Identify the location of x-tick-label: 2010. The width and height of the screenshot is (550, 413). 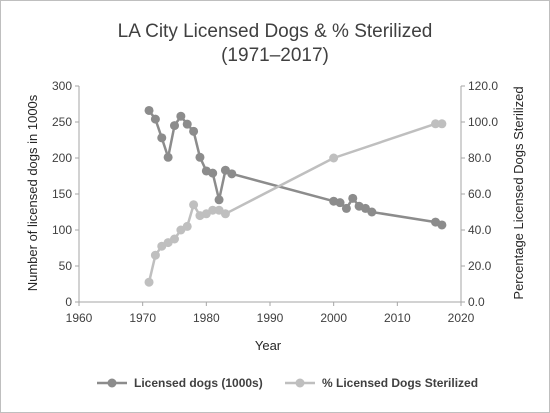
(397, 318).